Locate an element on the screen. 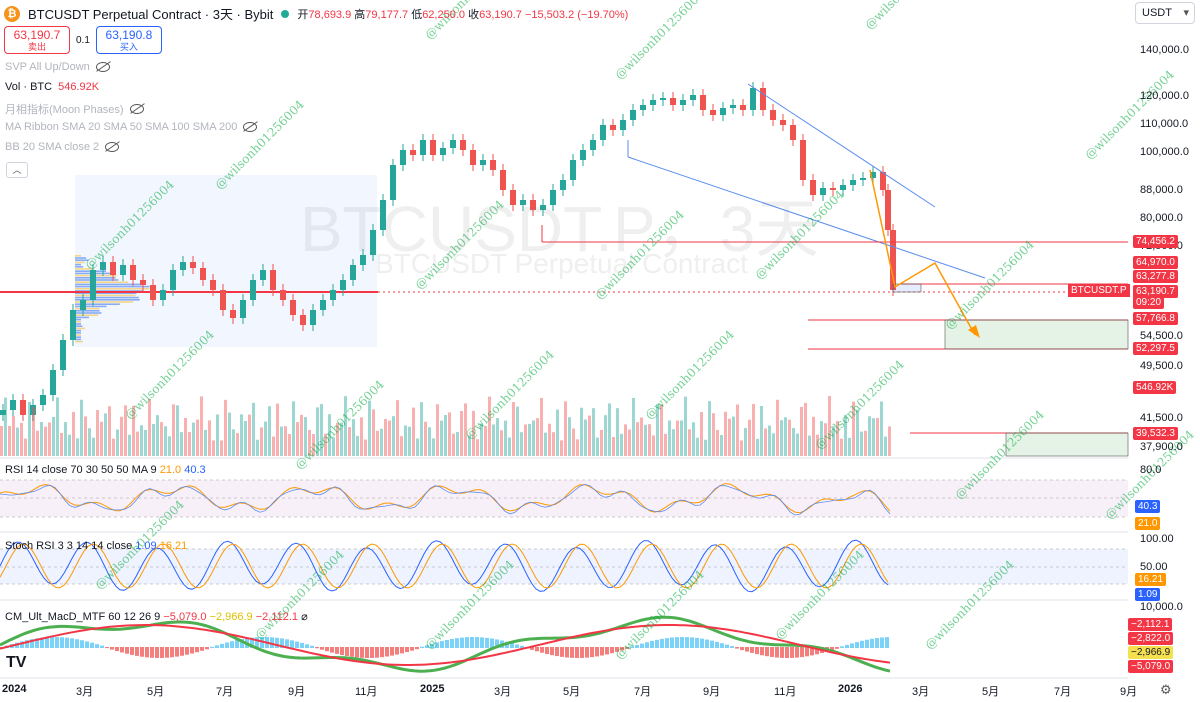  price-level-tag: 64,970.0 is located at coordinates (1155, 262).